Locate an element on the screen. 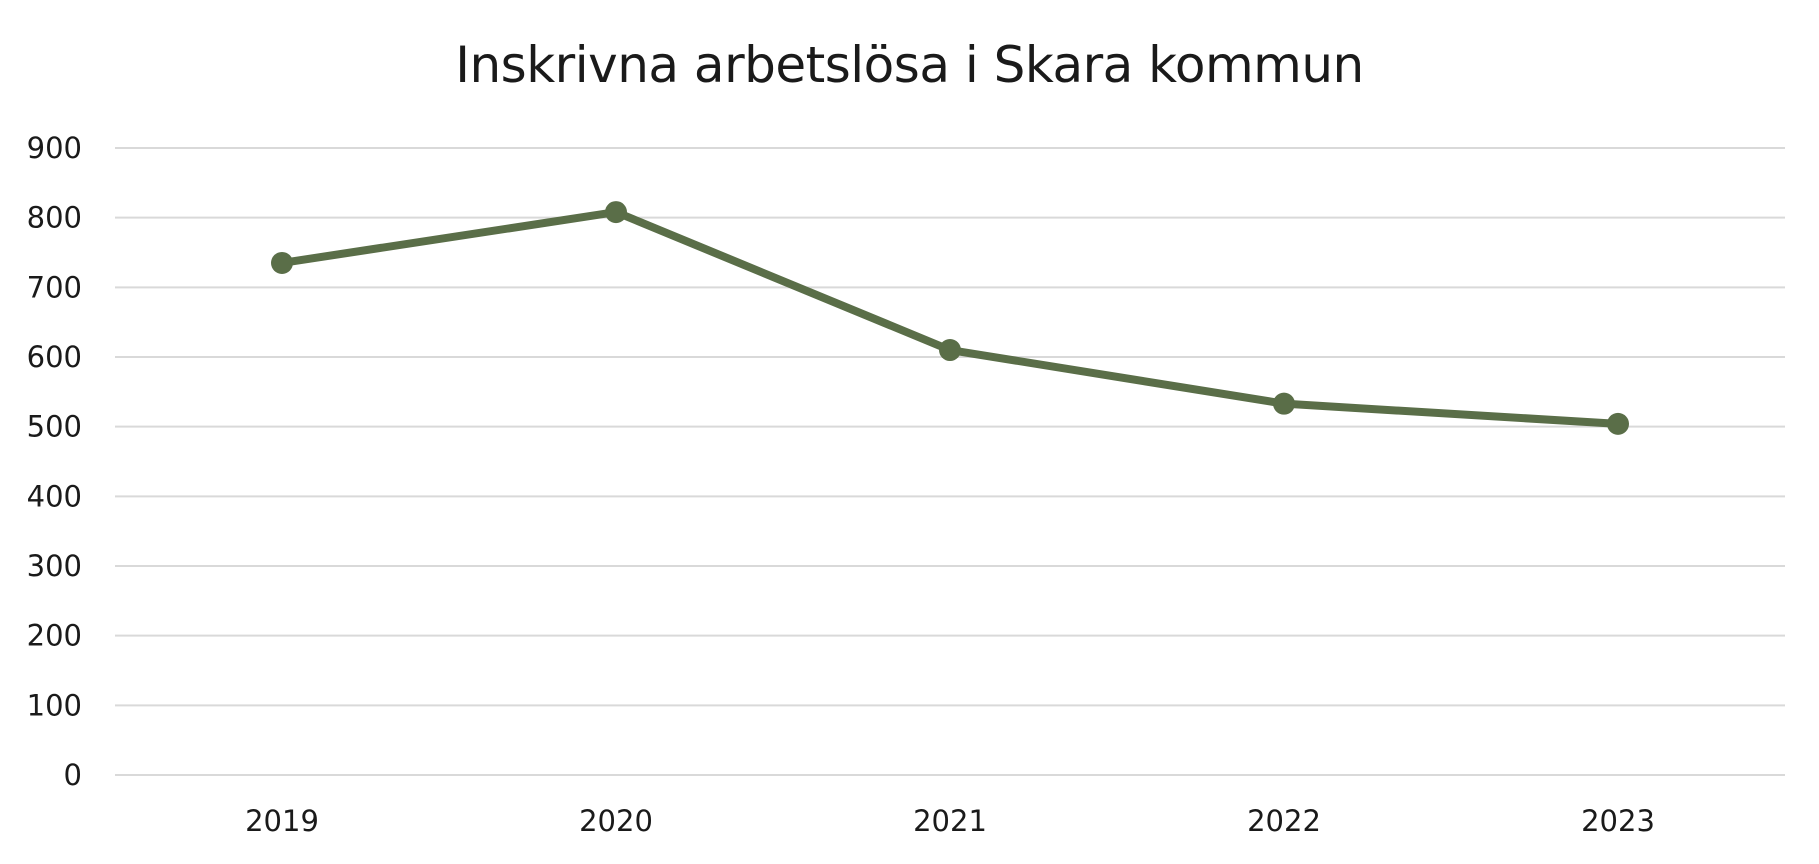  x-tick-label: 2020 is located at coordinates (616, 821).